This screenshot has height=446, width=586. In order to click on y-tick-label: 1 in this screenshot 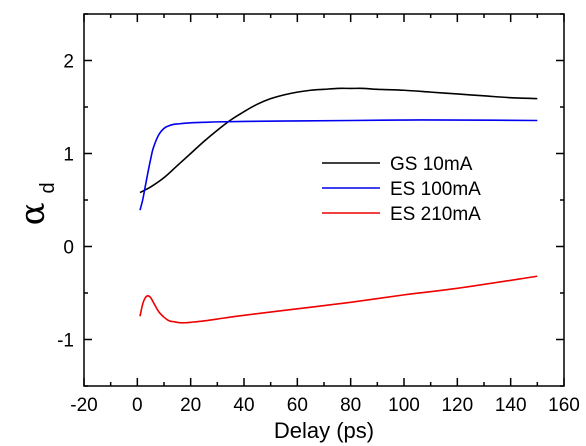, I will do `click(68, 155)`.